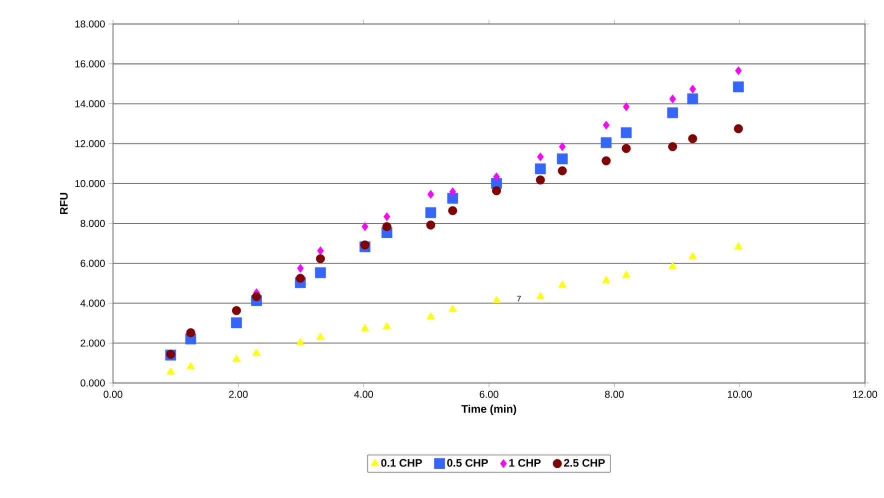 The height and width of the screenshot is (498, 884). I want to click on legend-label: 1 CHP, so click(525, 462).